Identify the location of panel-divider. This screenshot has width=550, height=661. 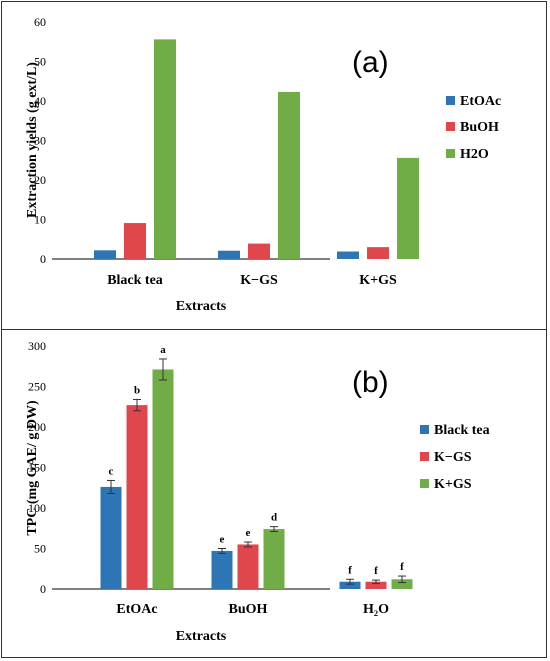
(274, 329).